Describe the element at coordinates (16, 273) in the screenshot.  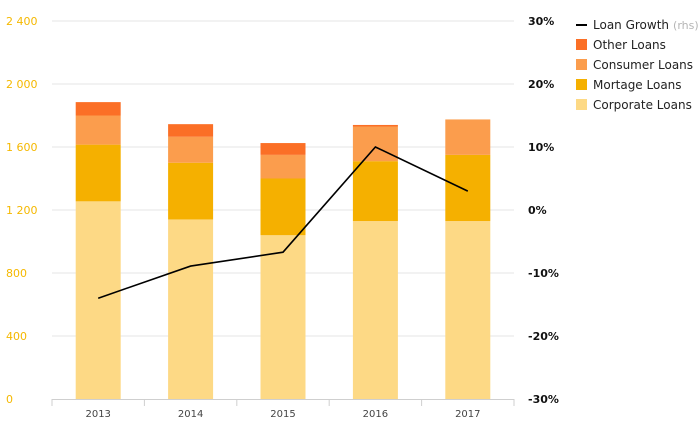
I see `y-left-tick-label: 800` at that location.